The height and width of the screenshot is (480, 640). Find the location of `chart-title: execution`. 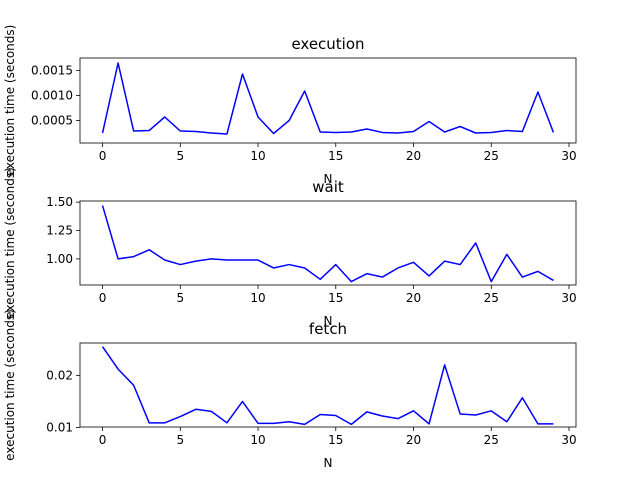

chart-title: execution is located at coordinates (327, 44).